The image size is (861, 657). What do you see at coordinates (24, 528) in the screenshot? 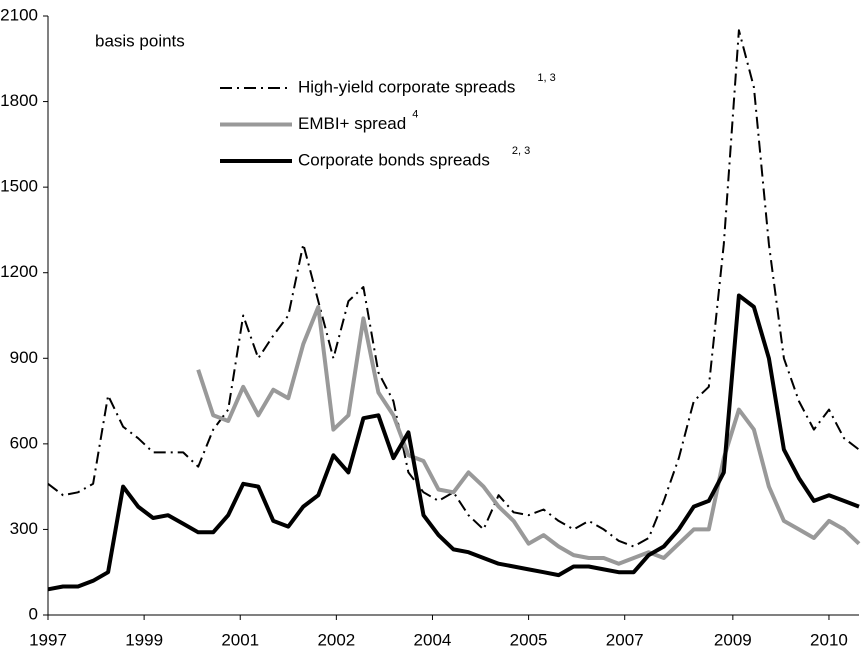
I see `y-tick-label: 300` at bounding box center [24, 528].